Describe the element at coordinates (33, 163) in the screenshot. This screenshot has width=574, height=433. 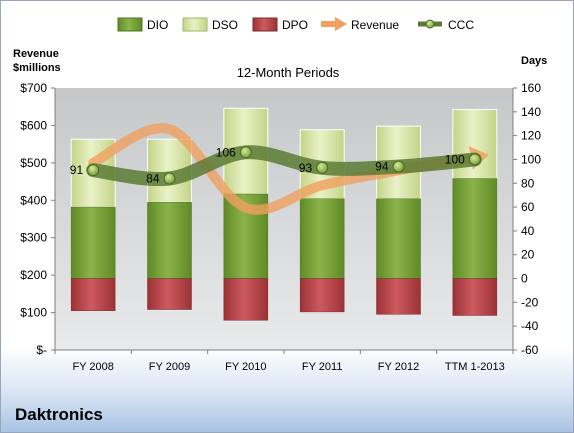
I see `left-tick-label: $500` at that location.